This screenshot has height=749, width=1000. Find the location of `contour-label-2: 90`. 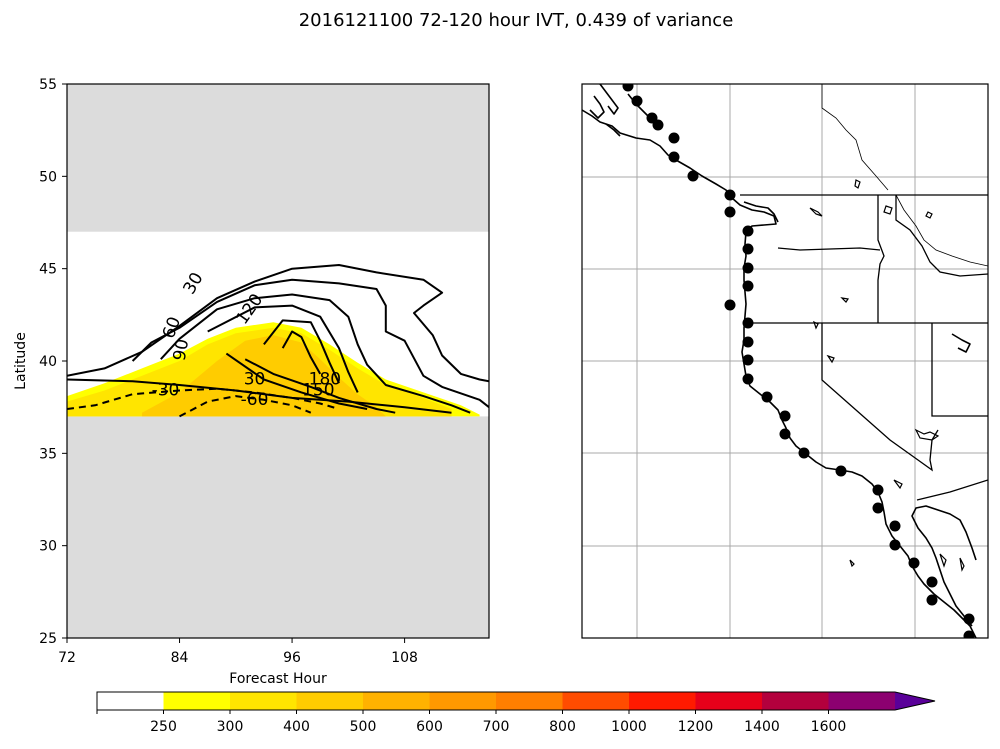

contour-label-2: 90 is located at coordinates (181, 350).